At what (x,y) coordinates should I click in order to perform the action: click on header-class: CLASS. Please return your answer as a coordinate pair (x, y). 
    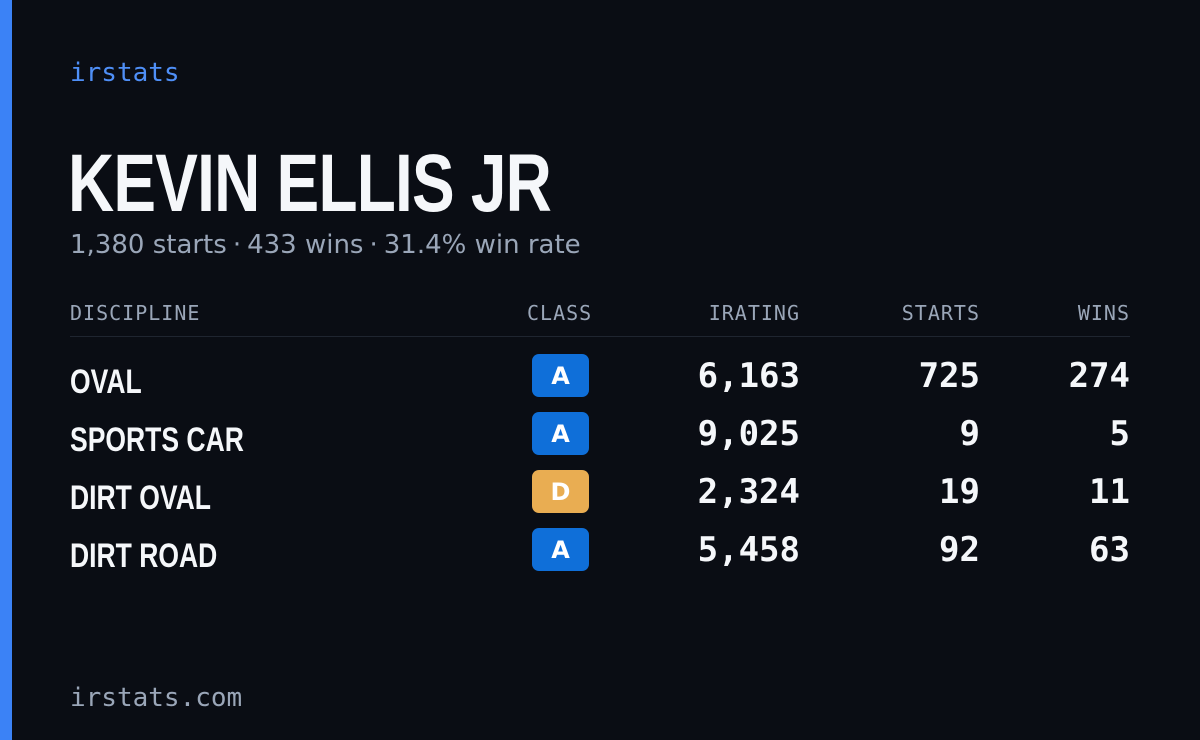
    Looking at the image, I should click on (560, 313).